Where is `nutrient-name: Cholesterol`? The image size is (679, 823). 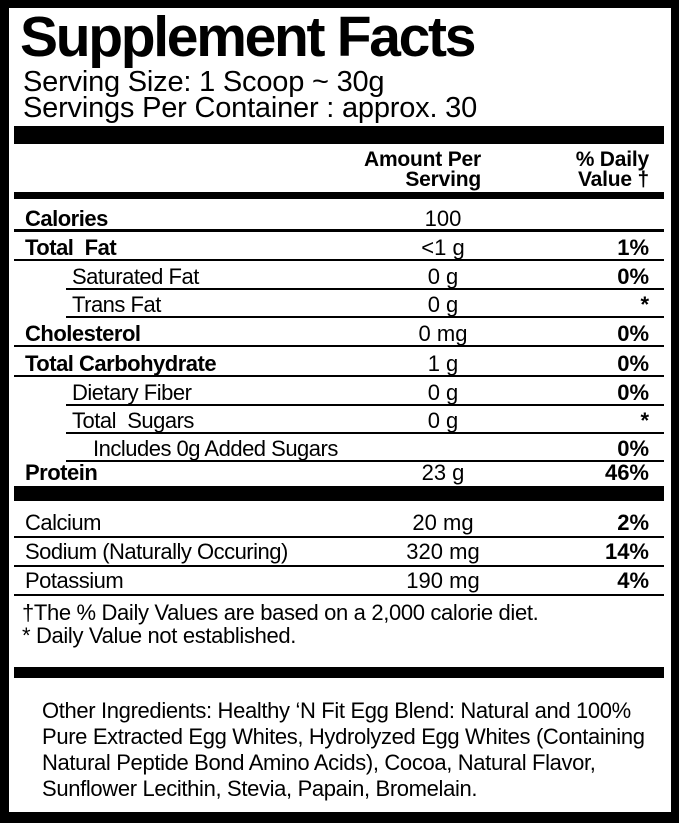
nutrient-name: Cholesterol is located at coordinates (83, 333).